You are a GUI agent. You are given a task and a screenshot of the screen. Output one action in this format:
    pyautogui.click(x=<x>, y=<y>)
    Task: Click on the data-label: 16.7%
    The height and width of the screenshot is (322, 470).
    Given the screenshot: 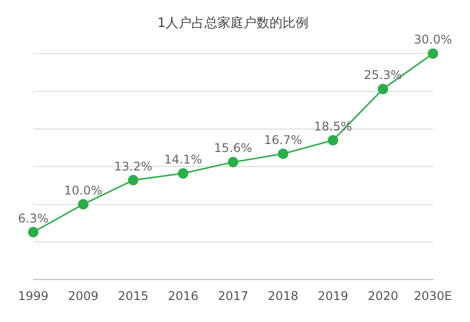 What is the action you would take?
    pyautogui.click(x=283, y=139)
    